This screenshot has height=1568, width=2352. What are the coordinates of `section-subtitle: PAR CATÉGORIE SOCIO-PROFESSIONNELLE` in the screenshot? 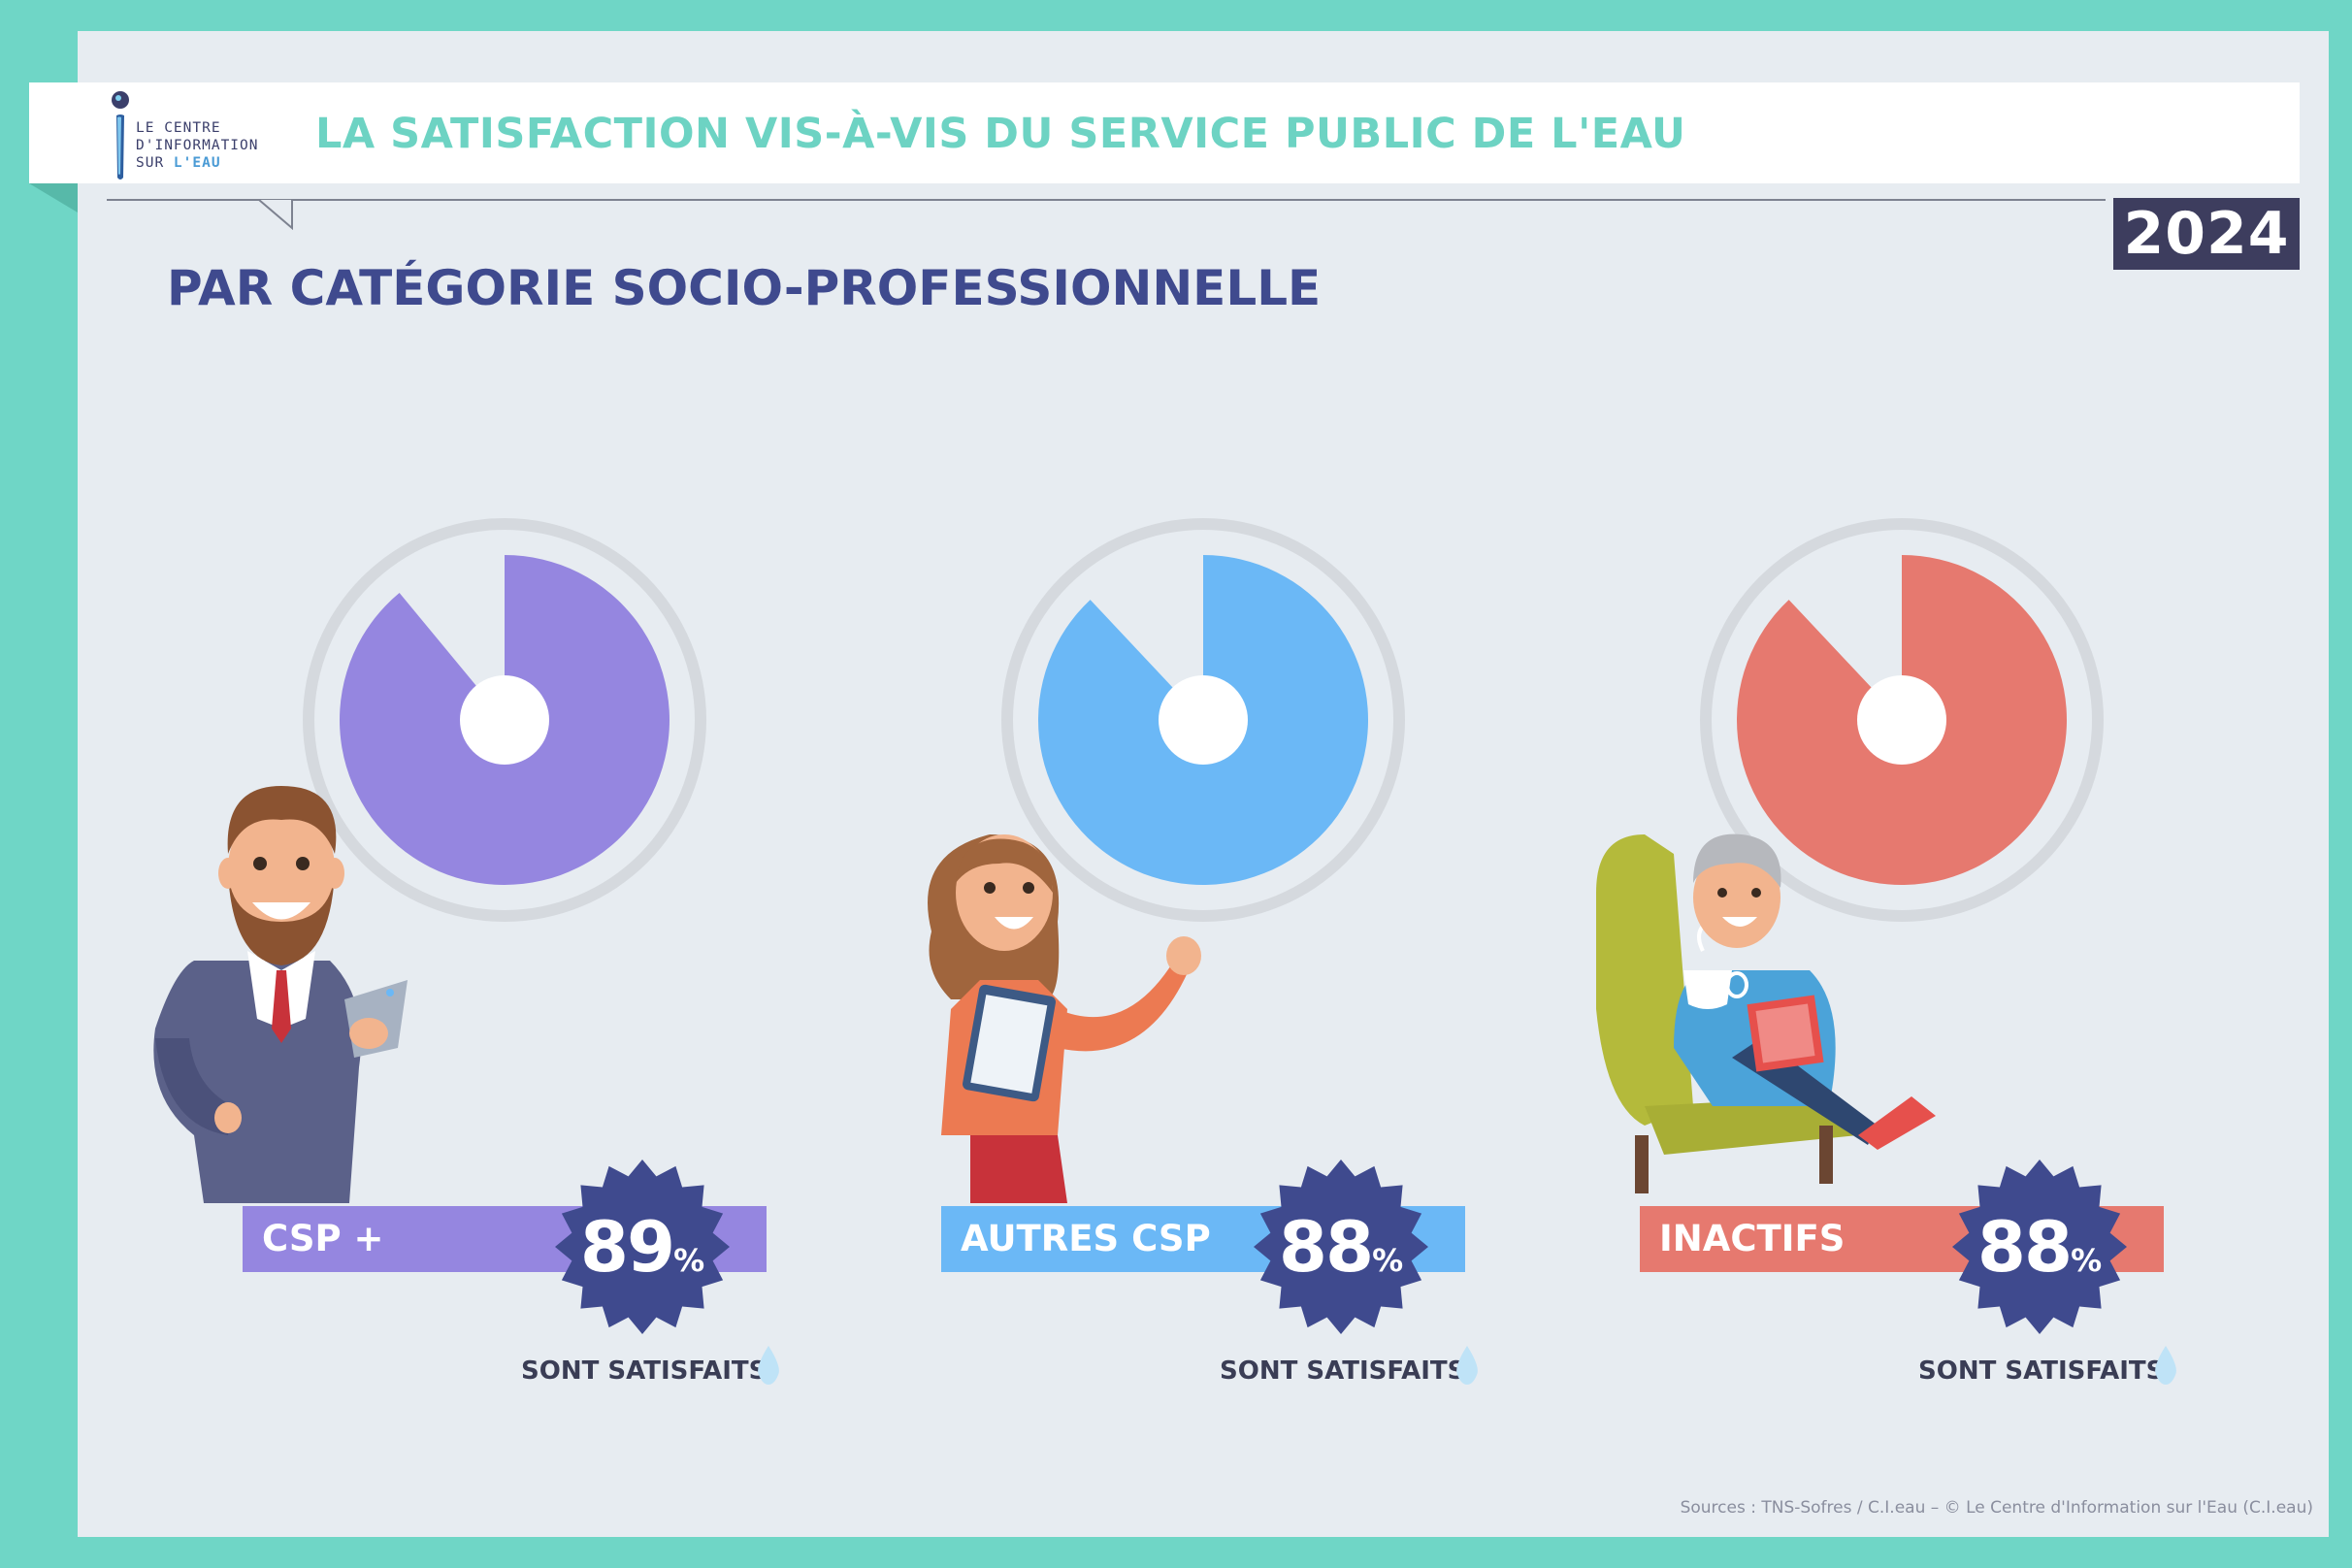 It's located at (744, 288).